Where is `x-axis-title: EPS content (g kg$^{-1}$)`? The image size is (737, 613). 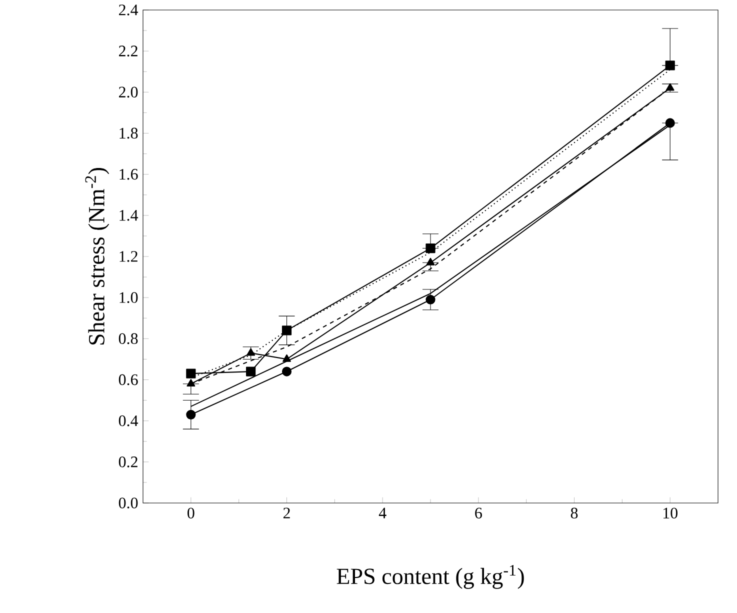 x-axis-title: EPS content (g kg$^{-1}$) is located at coordinates (430, 577).